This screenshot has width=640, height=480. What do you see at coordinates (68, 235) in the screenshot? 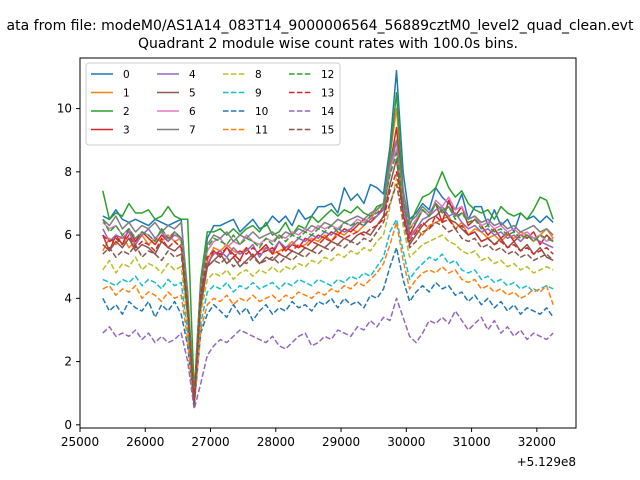
I see `y-tick-label: 6` at bounding box center [68, 235].